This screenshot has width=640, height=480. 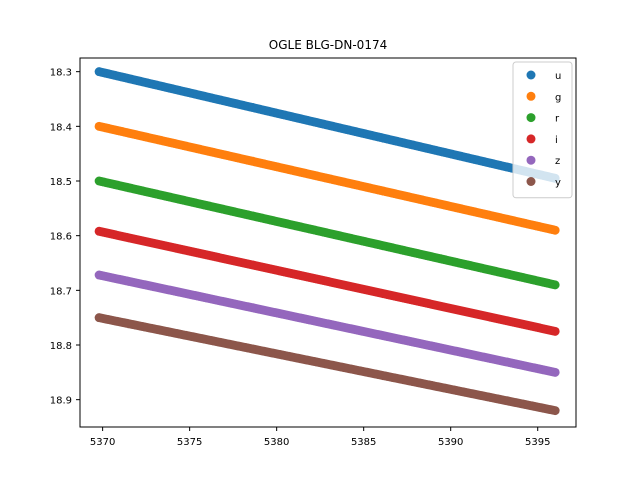 I want to click on y-axis: 18.3 18.4 18.5 18.6 18.7 18.8 18.9, so click(x=65, y=237).